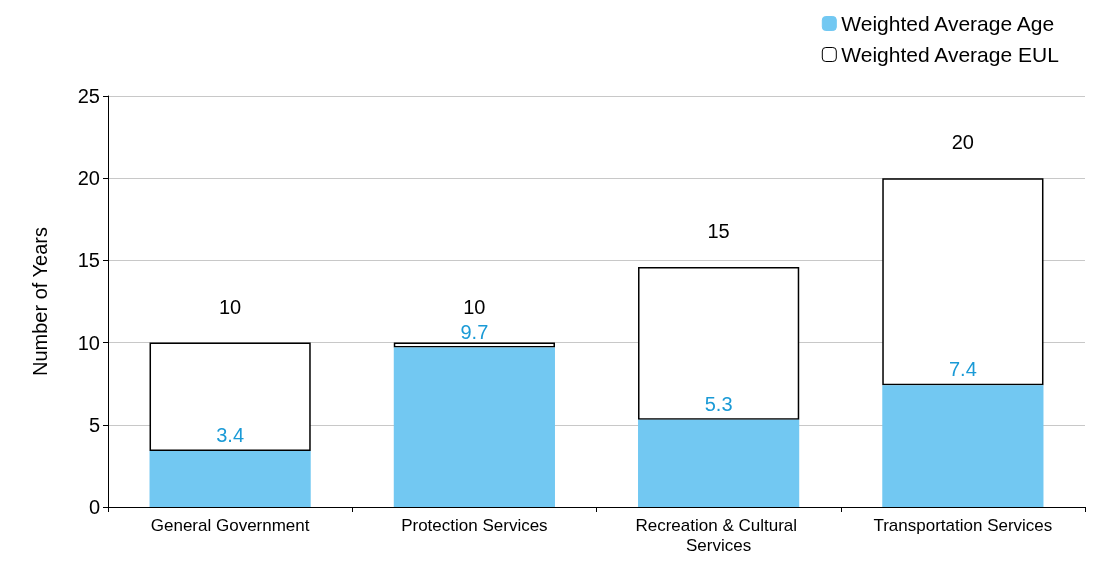  What do you see at coordinates (948, 23) in the screenshot?
I see `legend-label: Weighted Average Age` at bounding box center [948, 23].